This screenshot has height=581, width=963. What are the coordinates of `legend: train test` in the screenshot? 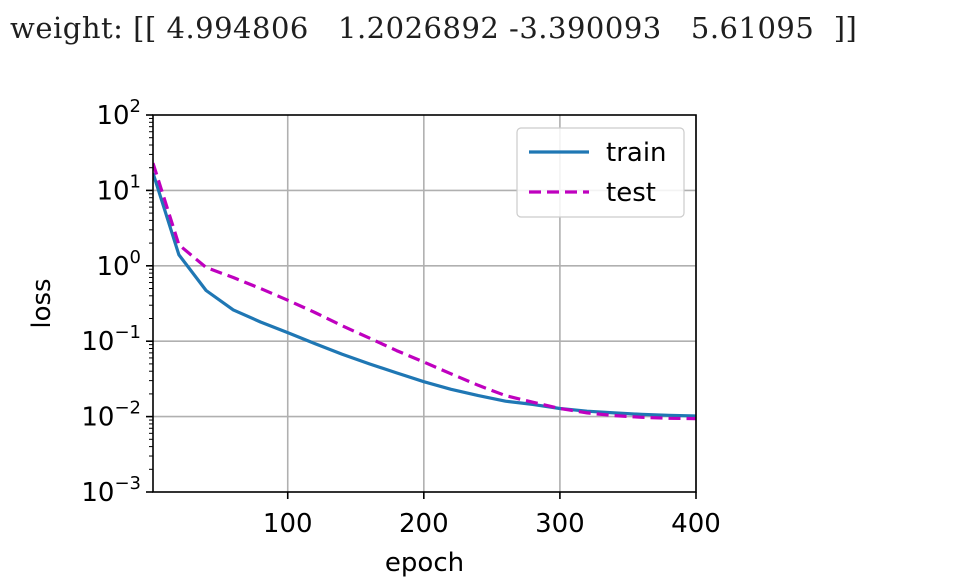 It's located at (600, 172).